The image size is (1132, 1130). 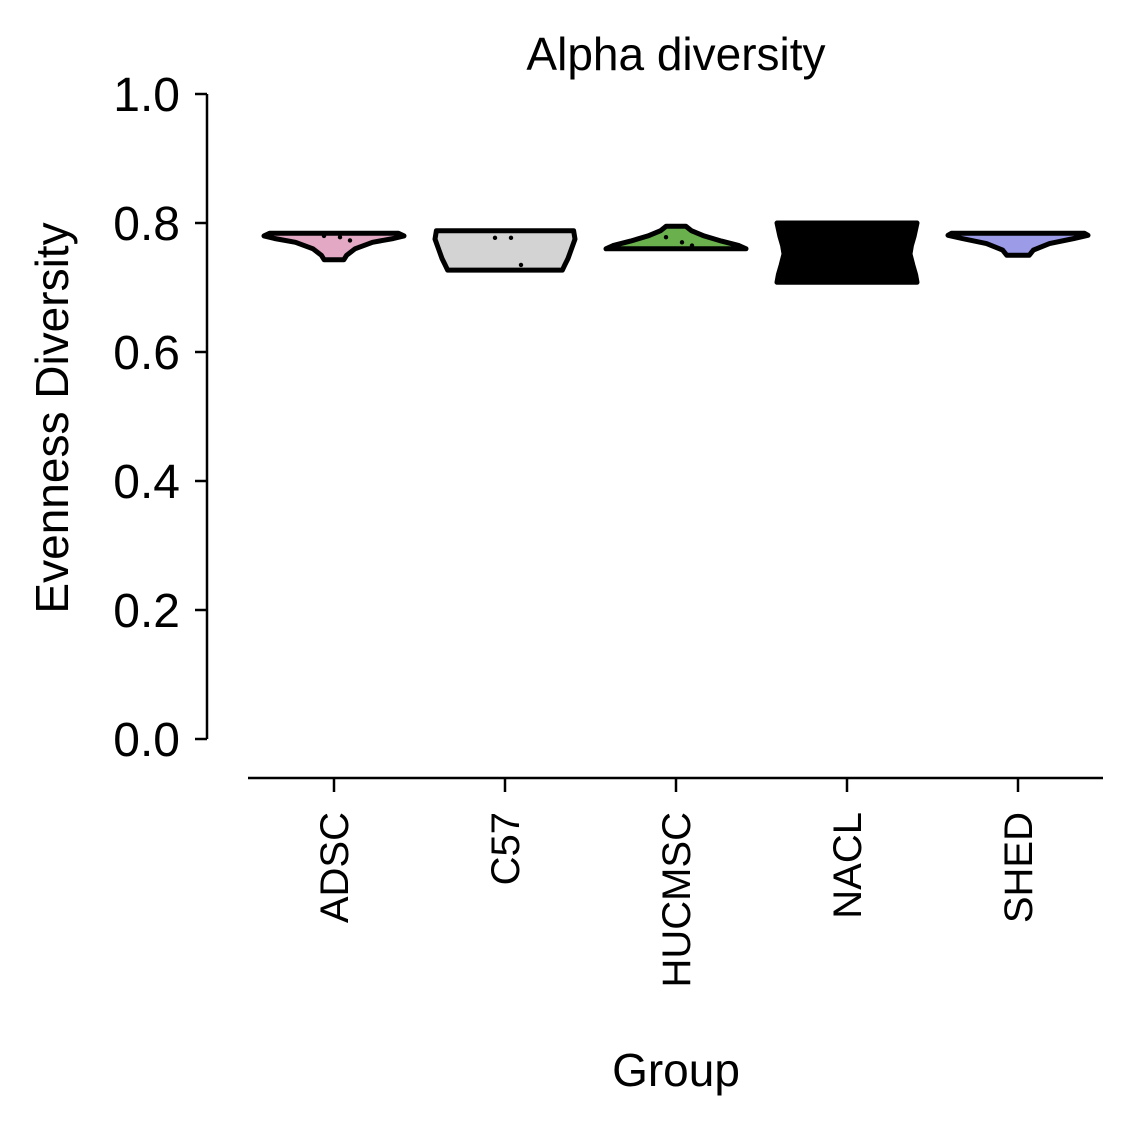 What do you see at coordinates (146, 482) in the screenshot?
I see `y-tick-label: 0.4` at bounding box center [146, 482].